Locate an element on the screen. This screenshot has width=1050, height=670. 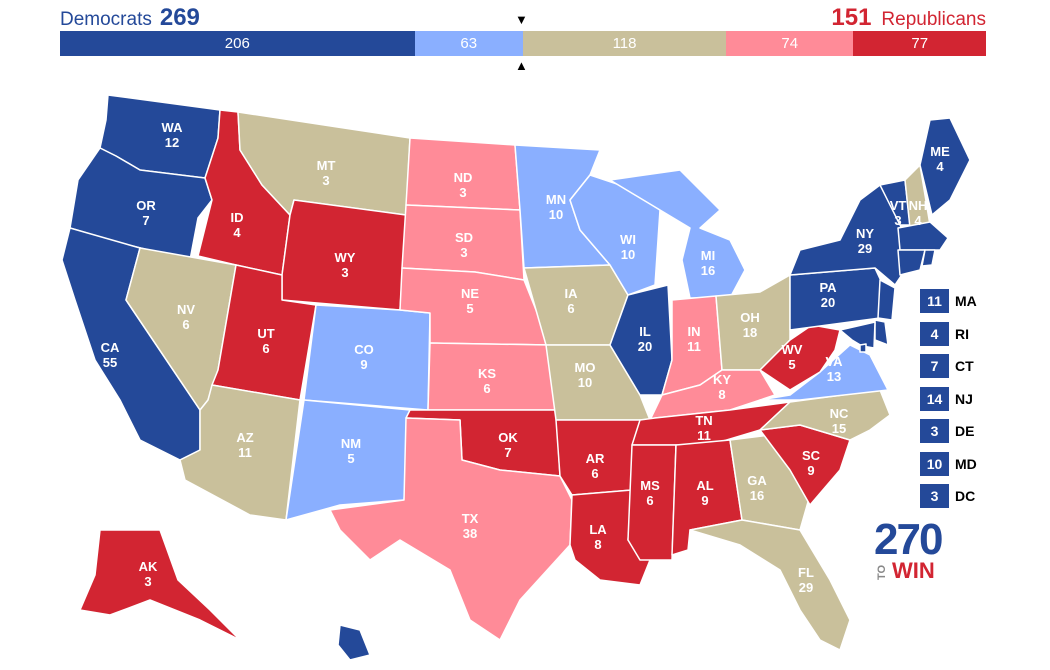
state-ev-nh: 4 is located at coordinates (918, 220).